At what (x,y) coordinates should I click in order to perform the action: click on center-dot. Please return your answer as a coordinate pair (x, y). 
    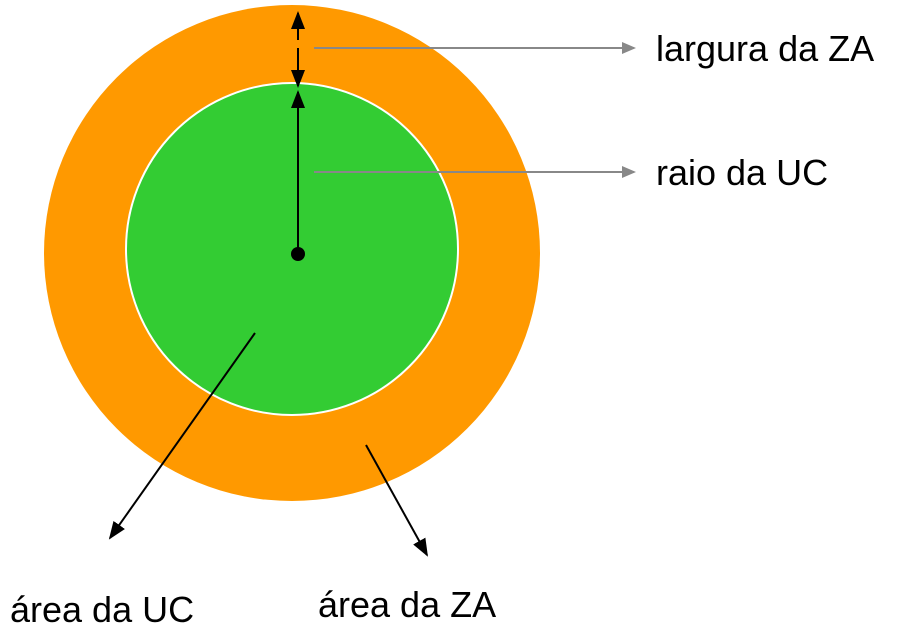
    Looking at the image, I should click on (298, 254).